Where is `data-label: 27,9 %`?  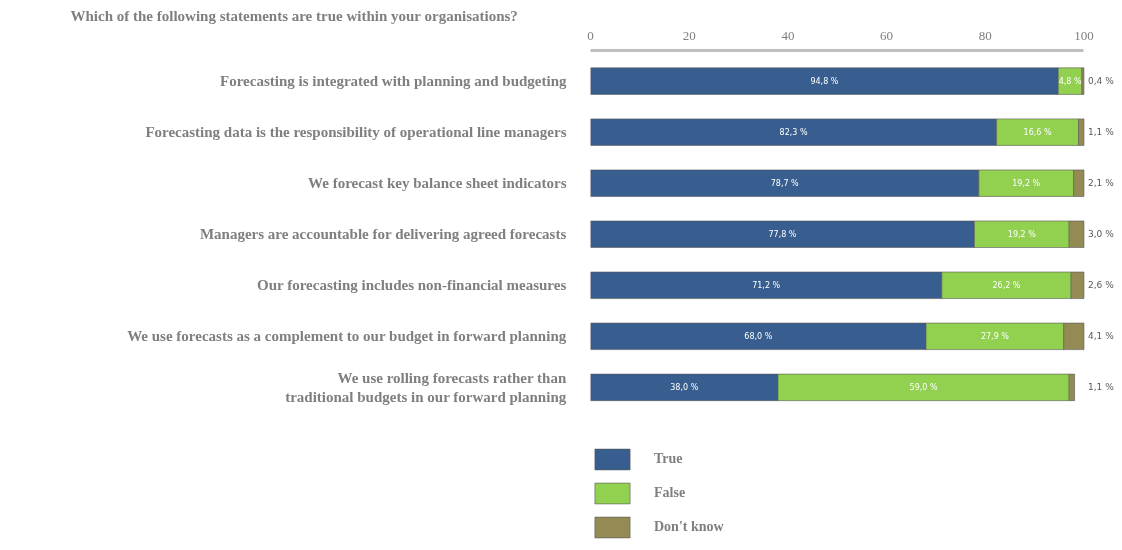
data-label: 27,9 % is located at coordinates (995, 336).